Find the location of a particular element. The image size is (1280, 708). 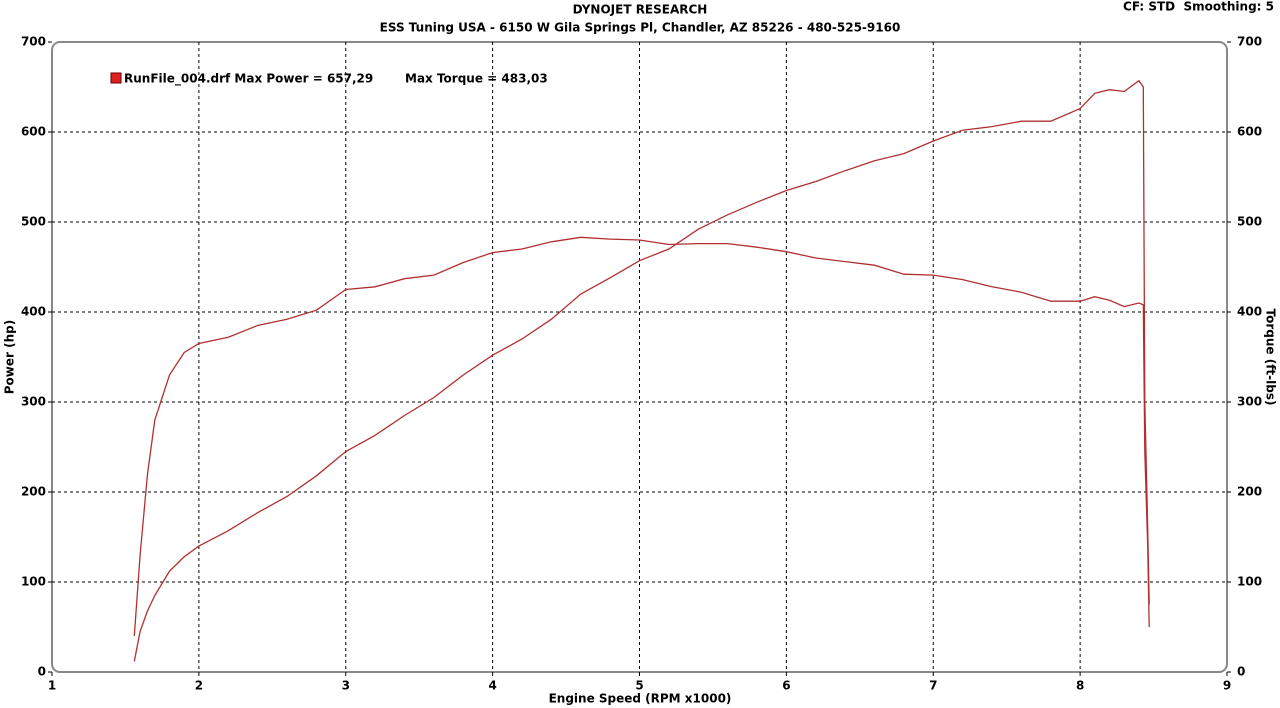

y-tick-label: 0 is located at coordinates (42, 672).